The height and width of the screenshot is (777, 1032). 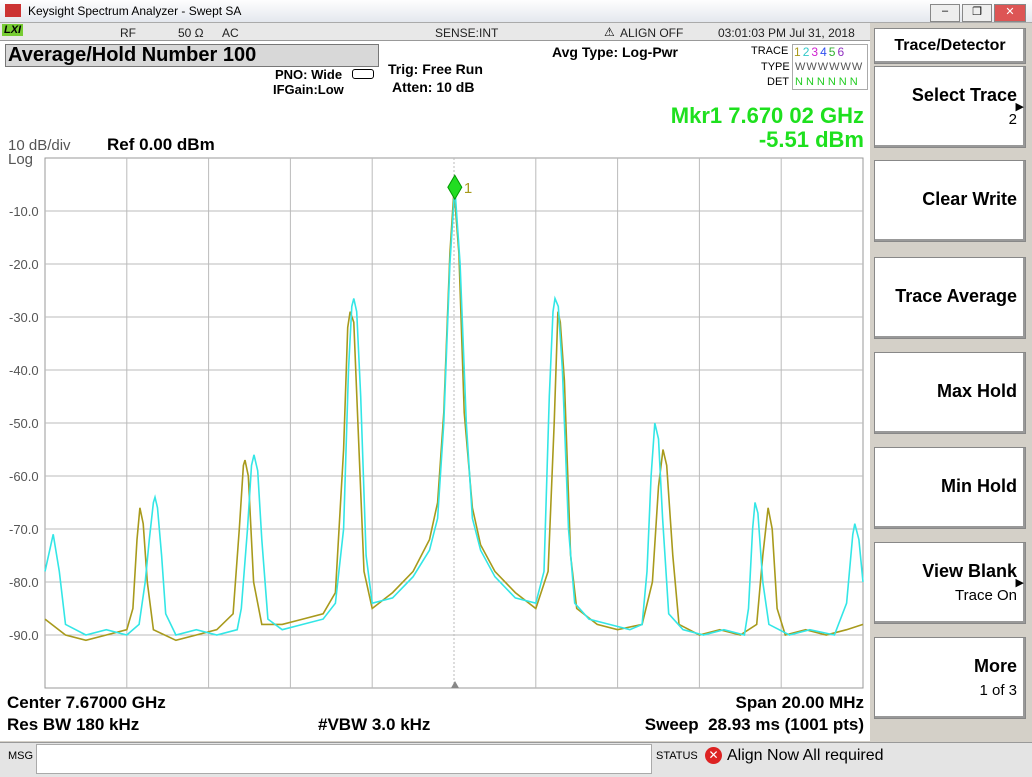 I want to click on message-area, so click(x=344, y=759).